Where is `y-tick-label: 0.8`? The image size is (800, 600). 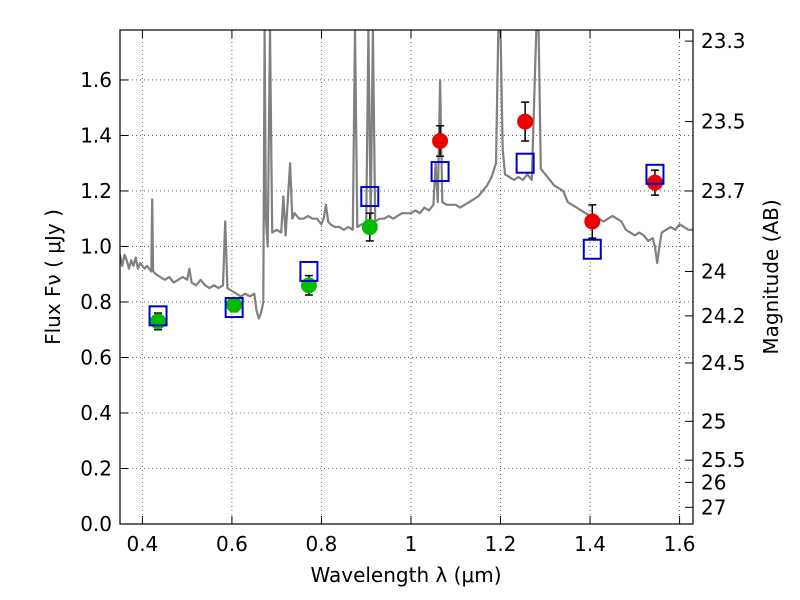
y-tick-label: 0.8 is located at coordinates (96, 302).